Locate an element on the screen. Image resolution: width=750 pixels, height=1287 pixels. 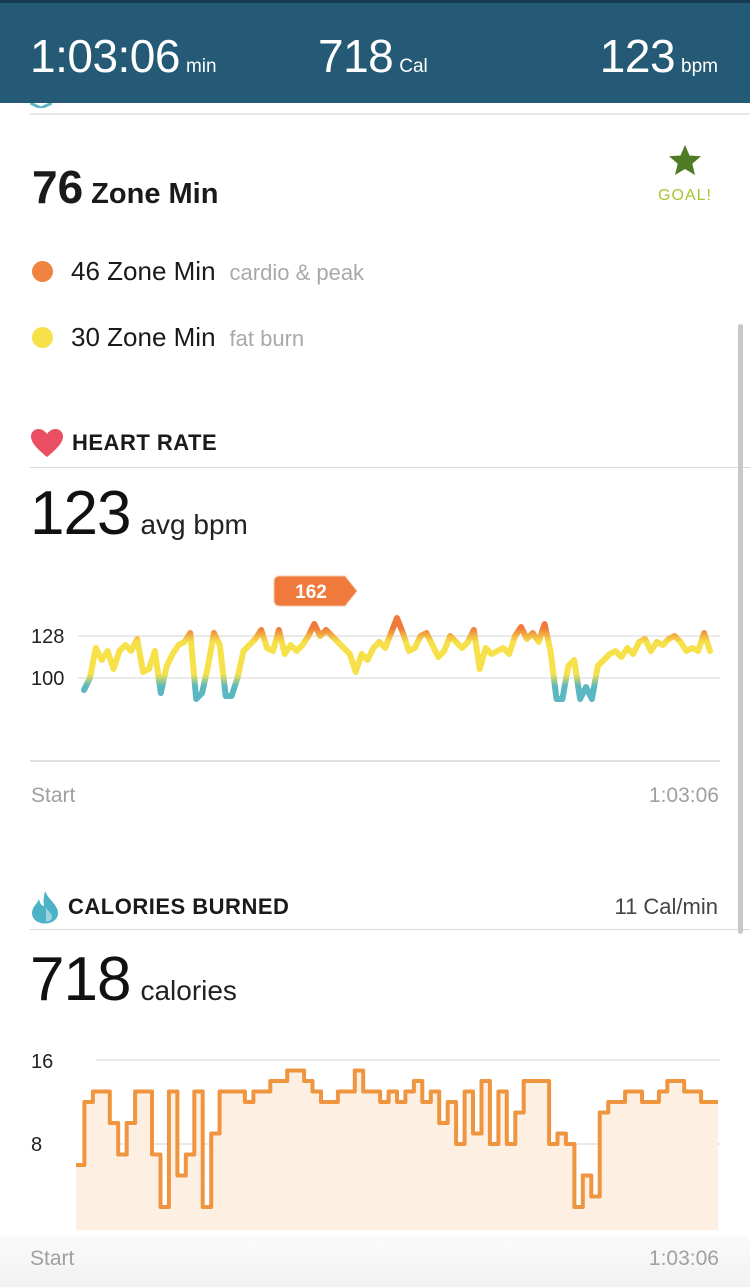
avg-heart-rate: 123 avg bpm is located at coordinates (139, 513).